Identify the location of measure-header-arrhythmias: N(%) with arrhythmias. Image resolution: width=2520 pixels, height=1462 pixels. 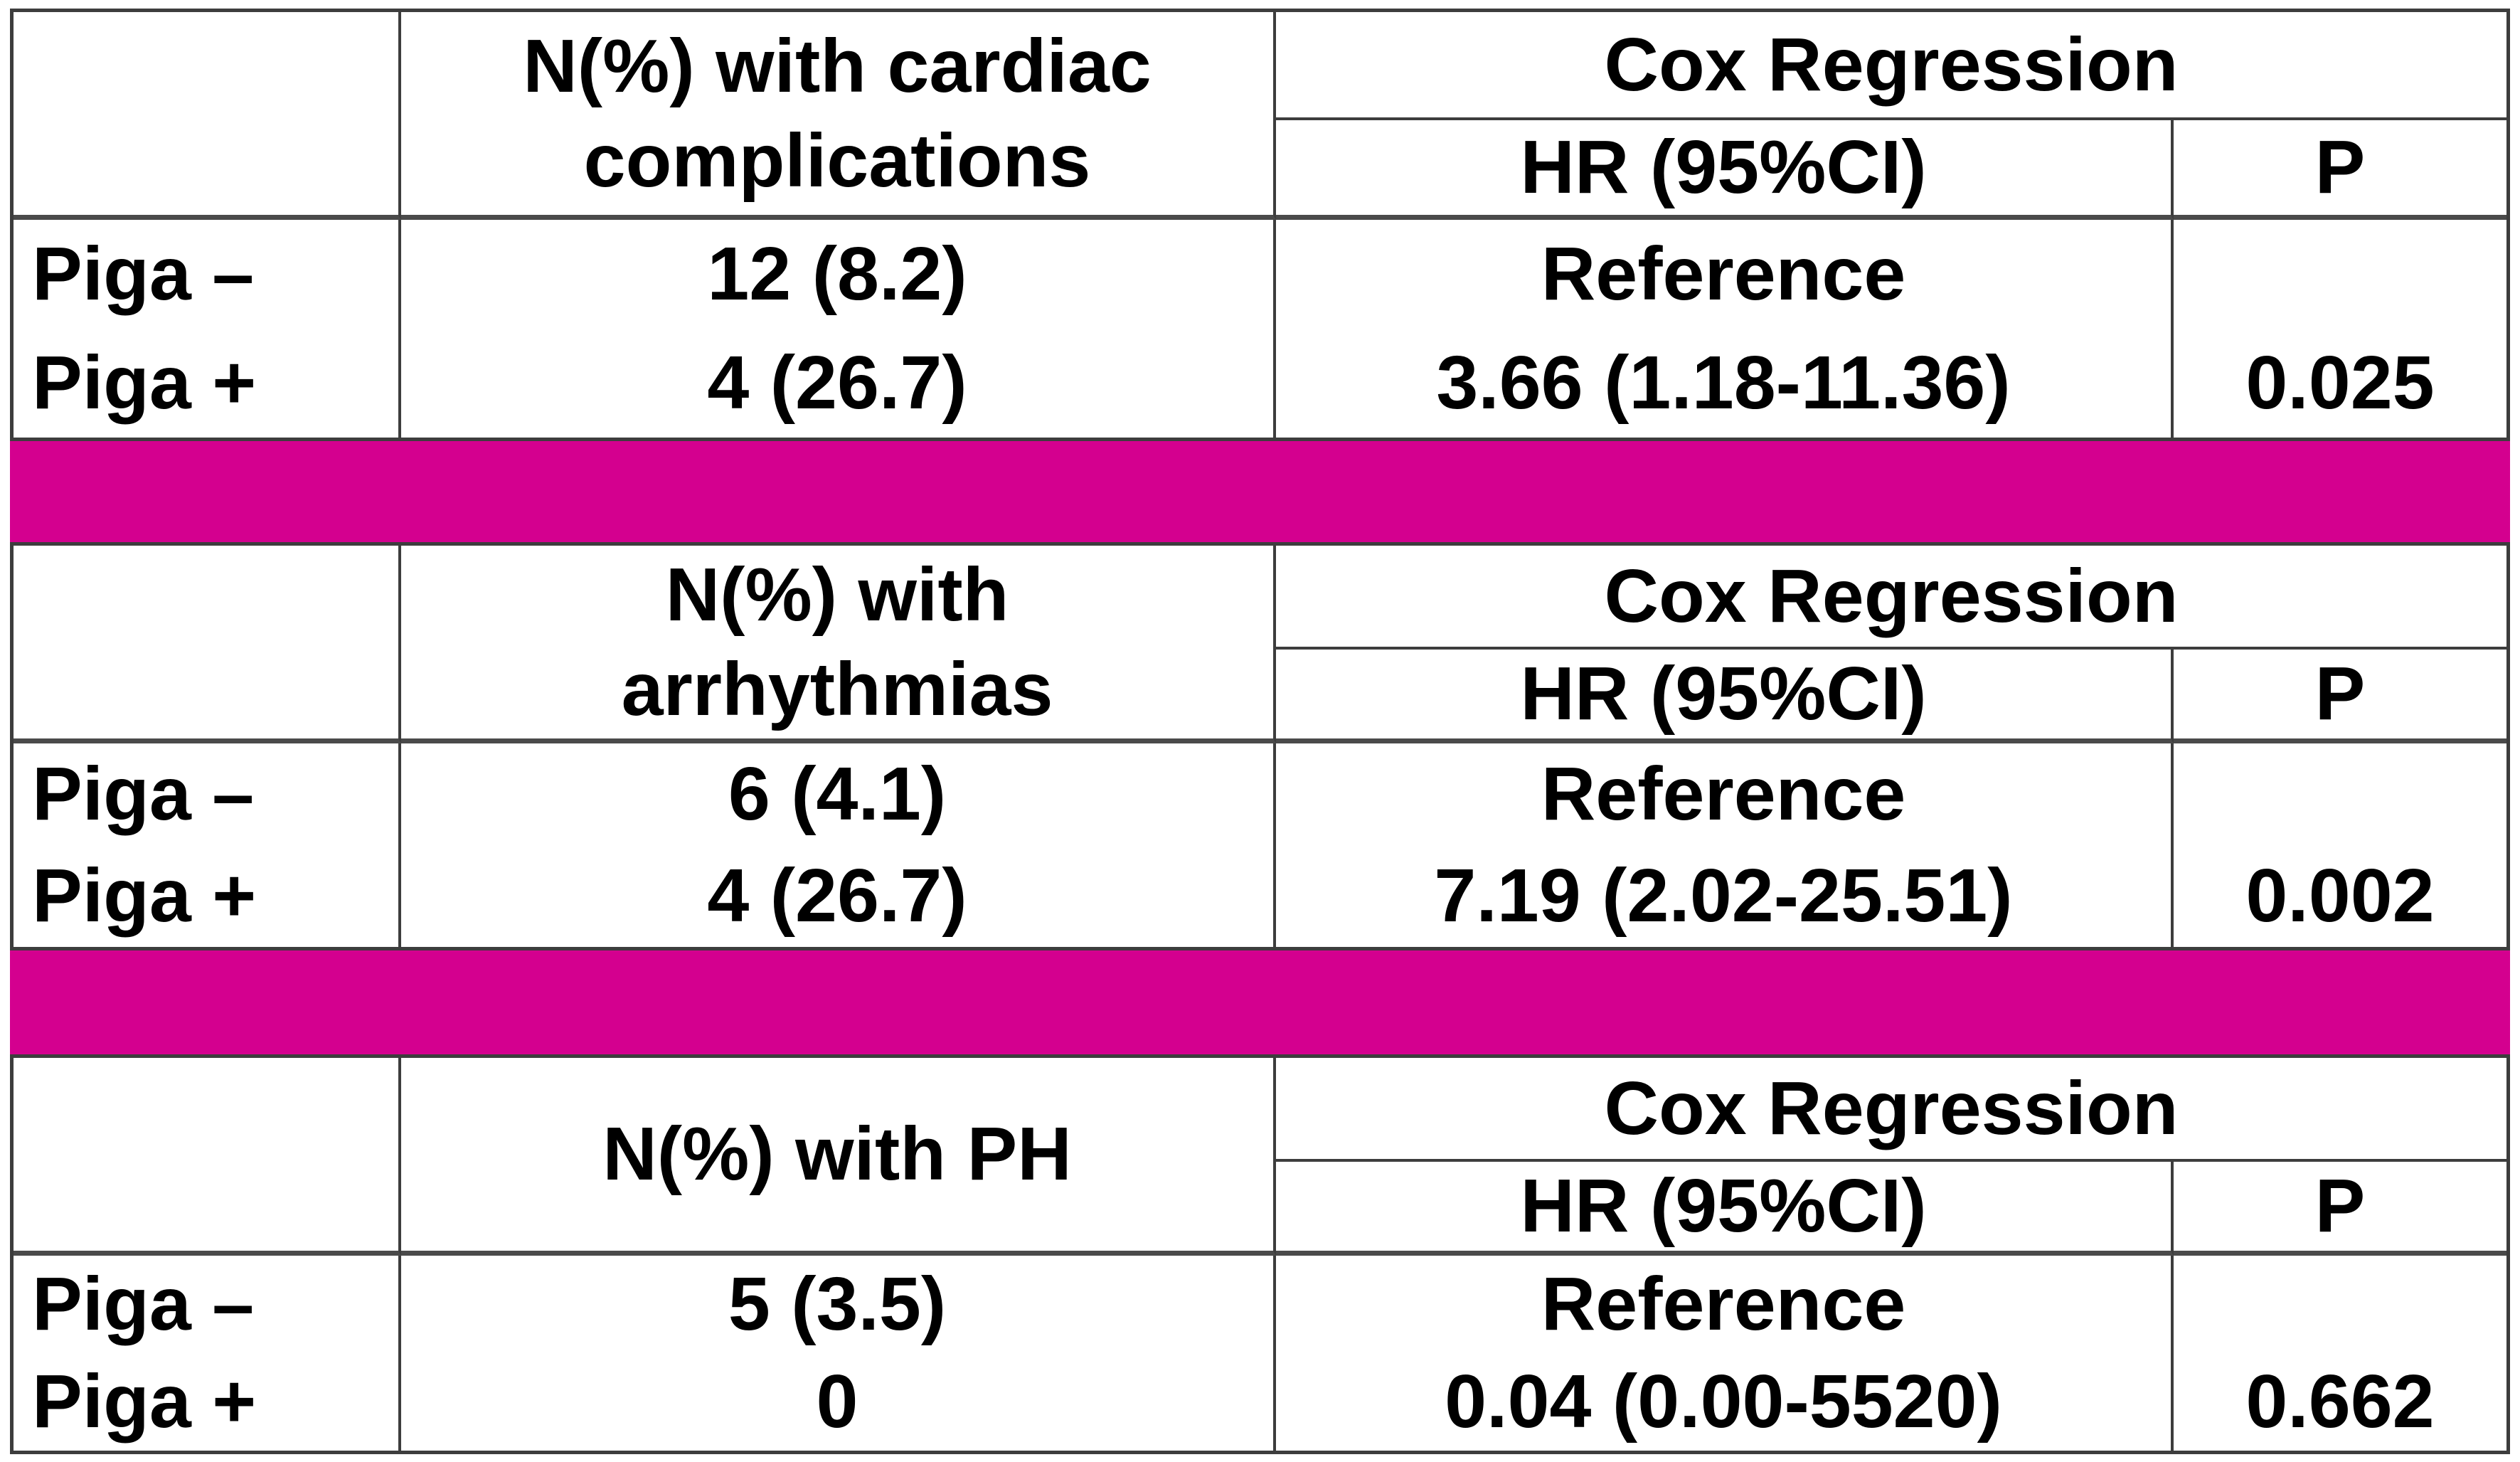
(838, 644).